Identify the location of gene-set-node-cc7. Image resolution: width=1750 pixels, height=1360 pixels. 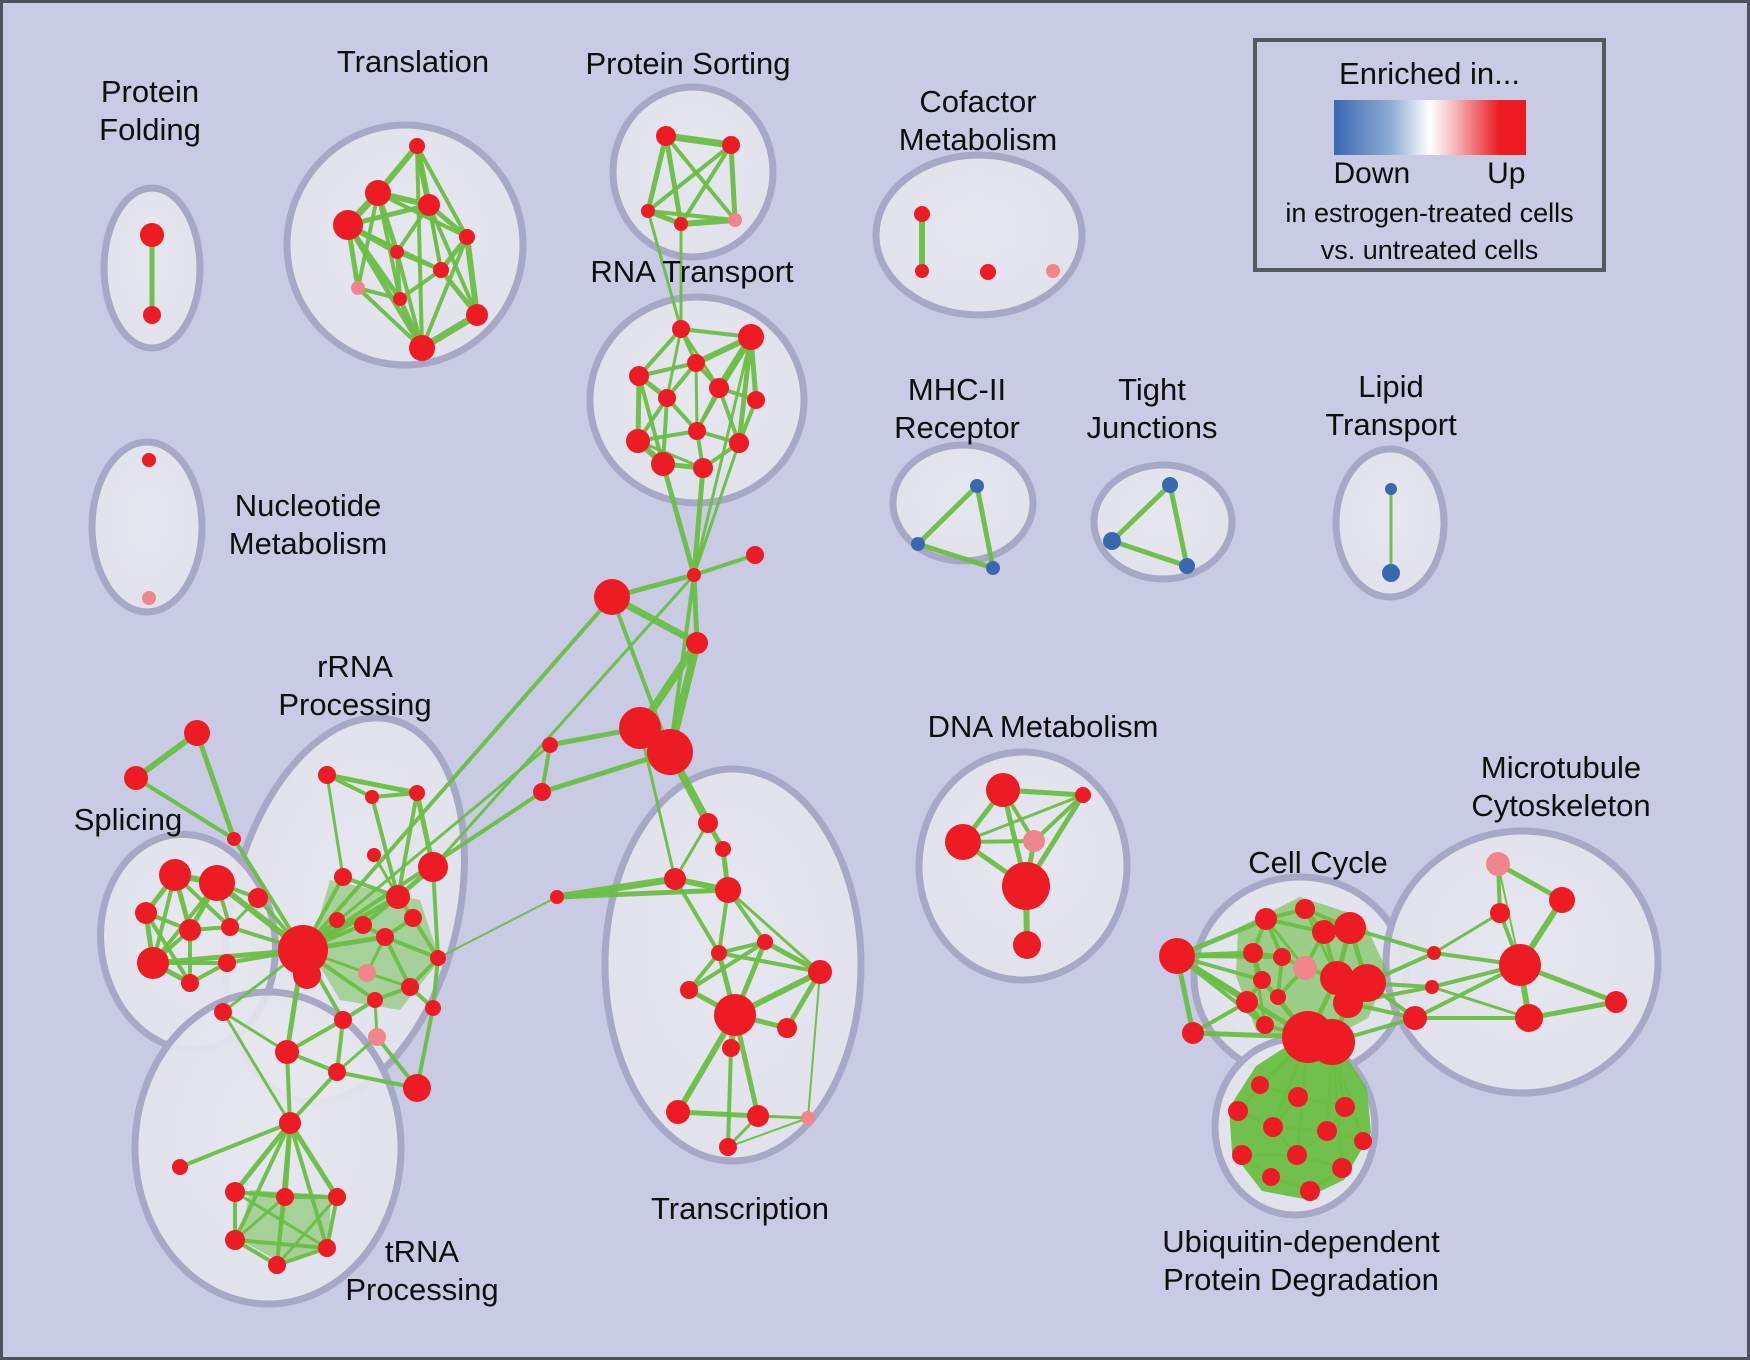
(1253, 953).